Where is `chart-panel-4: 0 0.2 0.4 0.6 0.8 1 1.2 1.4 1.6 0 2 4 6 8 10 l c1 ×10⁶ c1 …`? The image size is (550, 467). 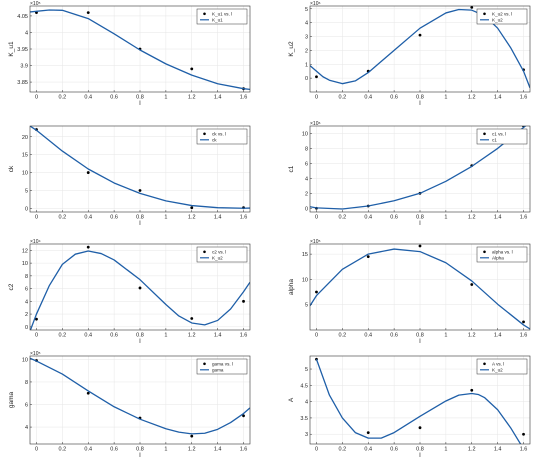 chart-panel-4: 0 0.2 0.4 0.6 0.8 1 1.2 1.4 1.6 0 2 4 6 8 10 l c1 ×10⁶ c1 … is located at coordinates (409, 174).